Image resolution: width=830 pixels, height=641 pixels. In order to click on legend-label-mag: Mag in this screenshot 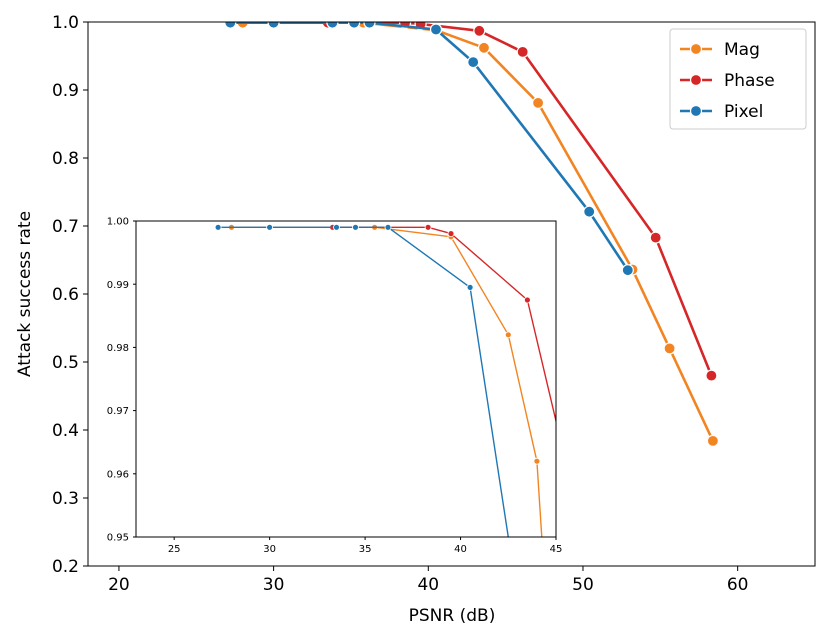, I will do `click(742, 50)`.